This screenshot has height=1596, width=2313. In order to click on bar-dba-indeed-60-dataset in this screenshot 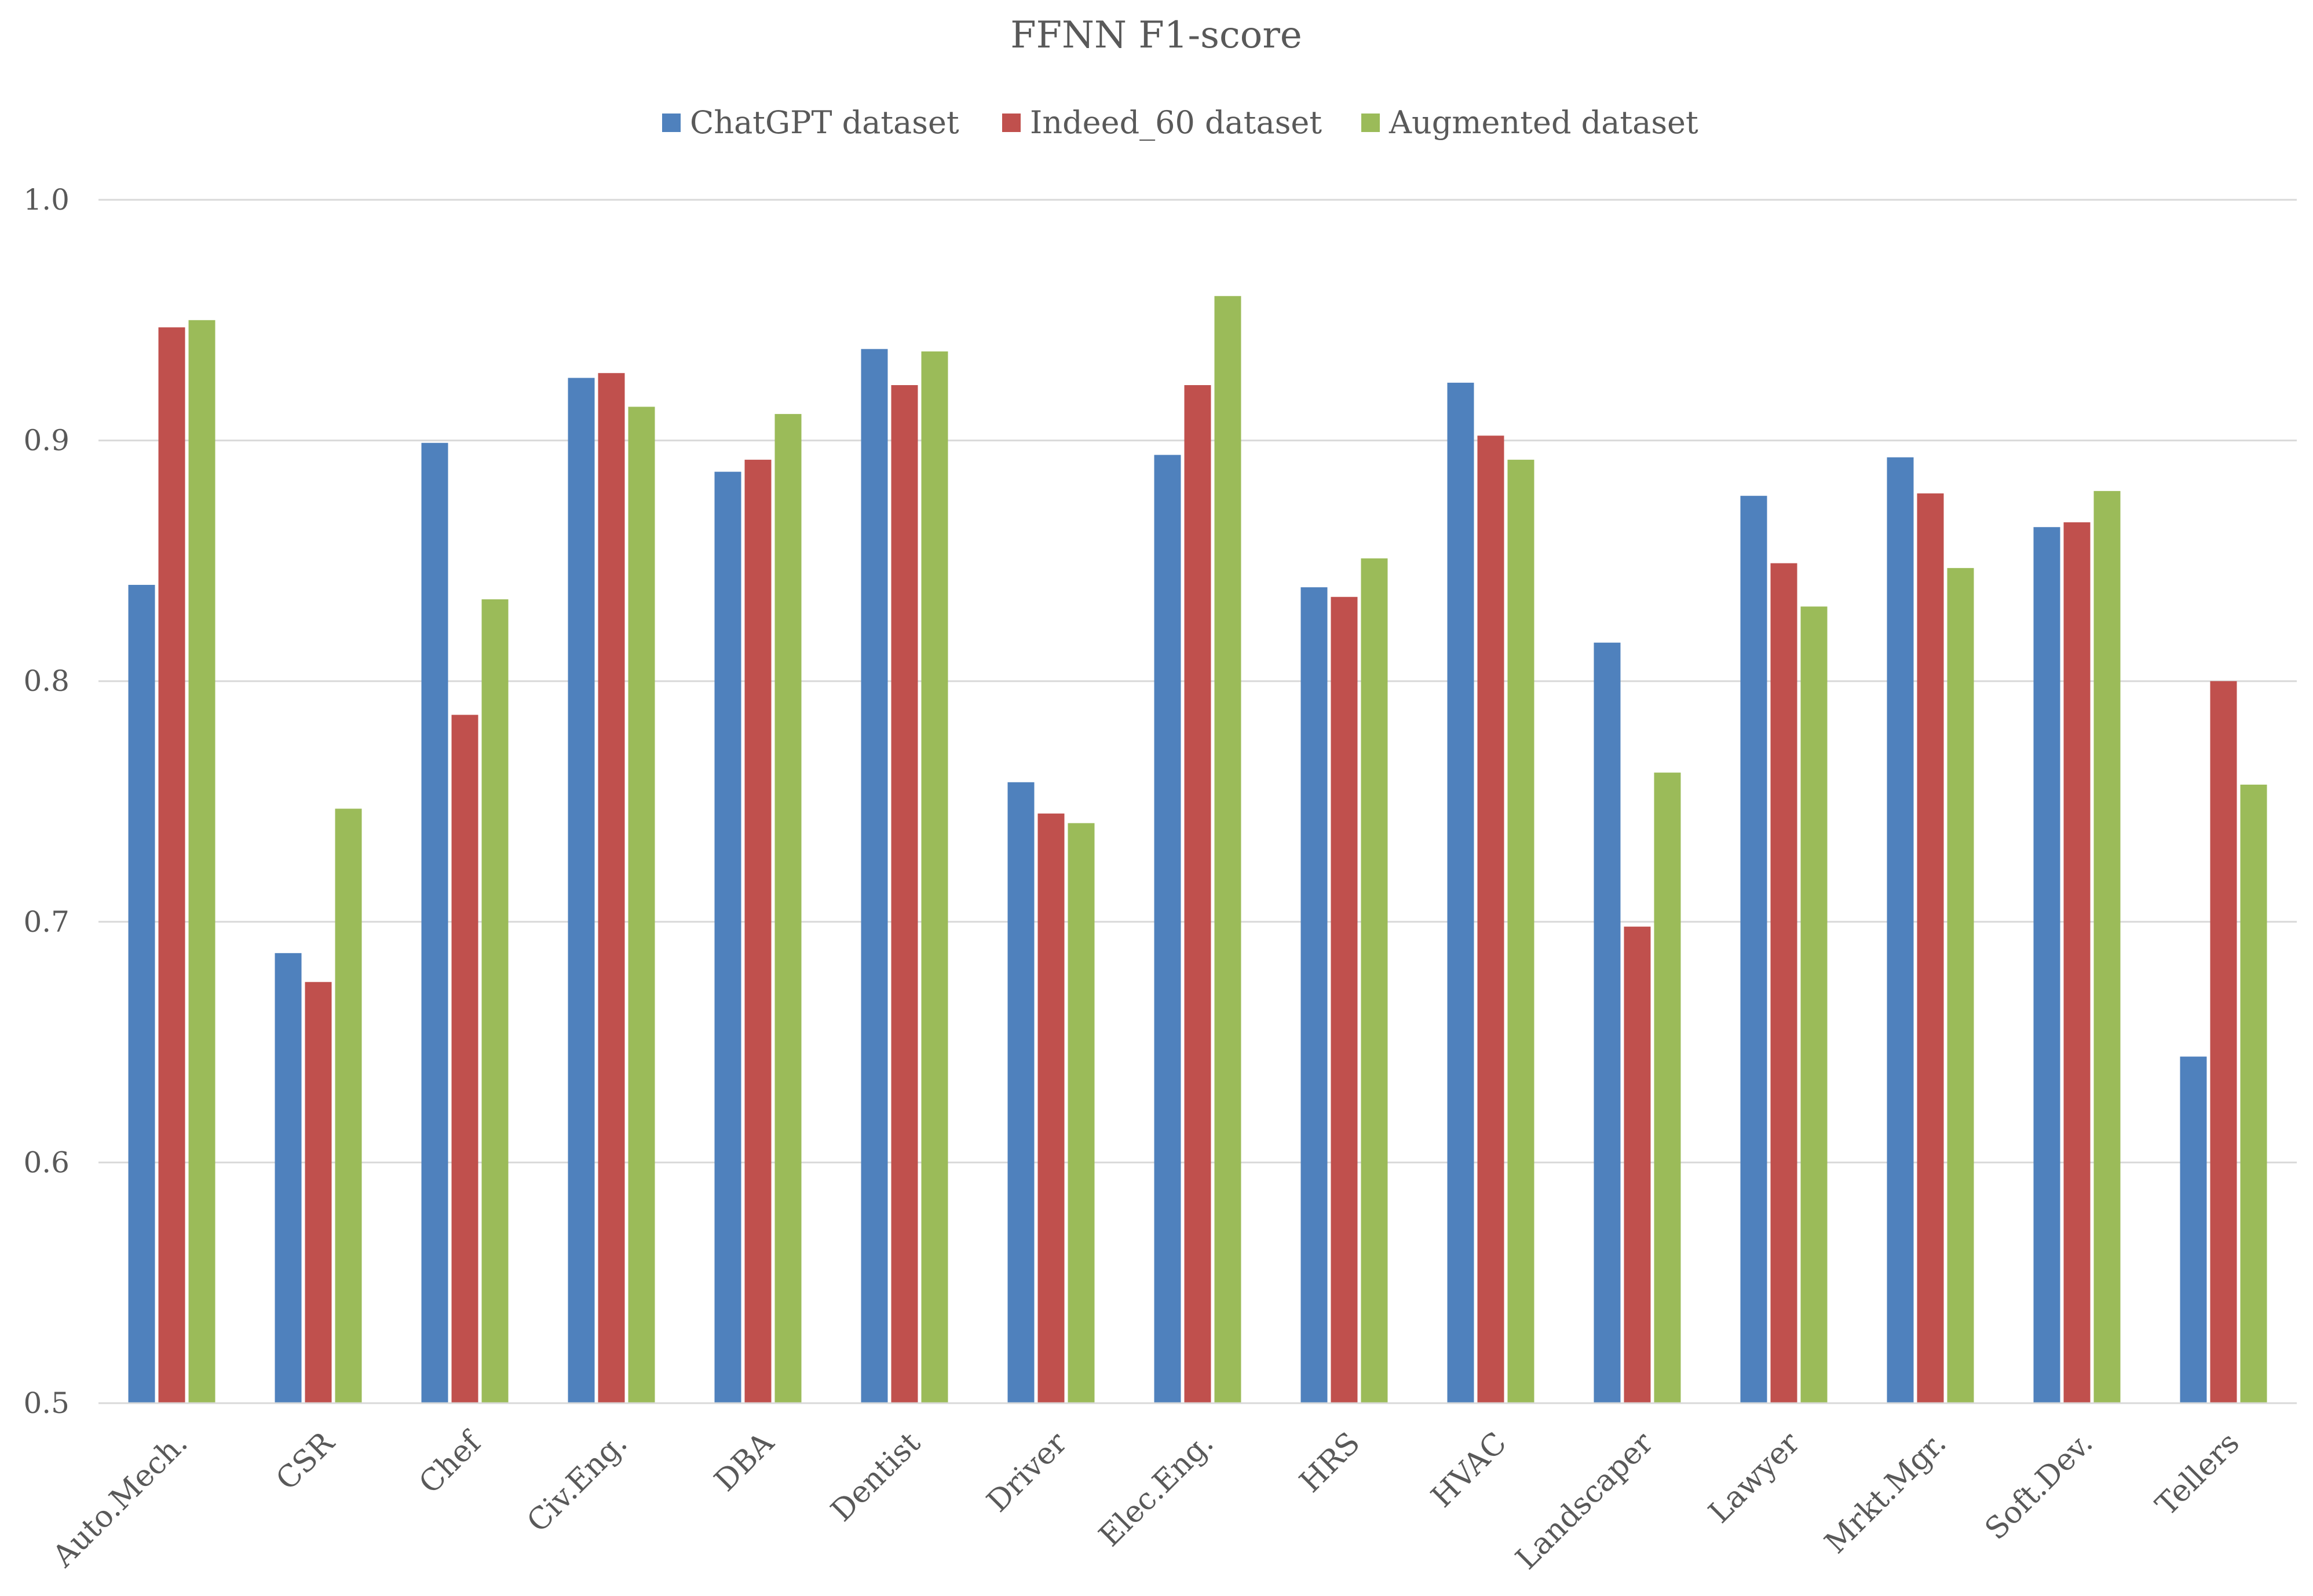, I will do `click(758, 931)`.